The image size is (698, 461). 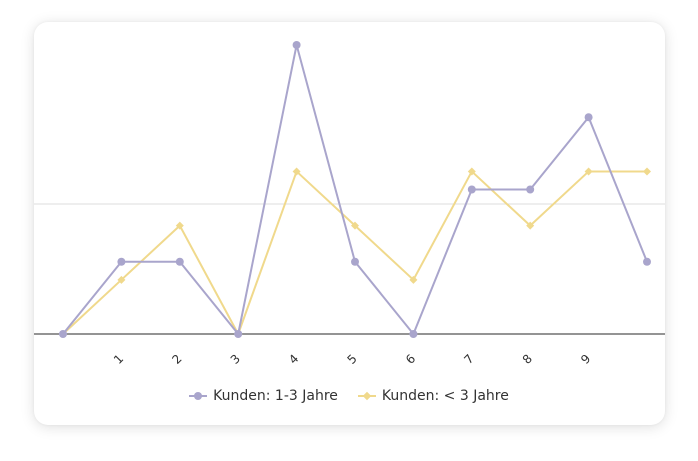 I want to click on legend-diamond-marker-icon, so click(x=367, y=396).